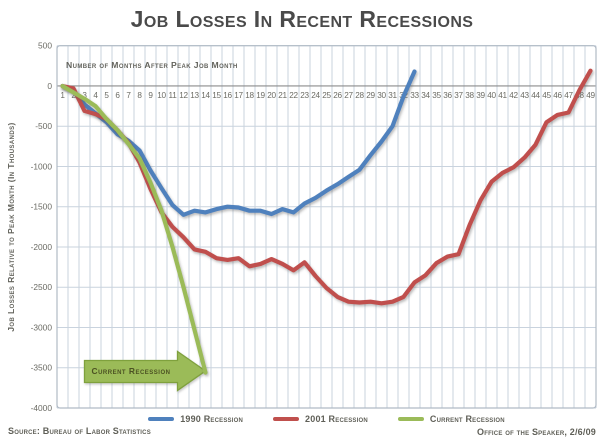 Image resolution: width=604 pixels, height=441 pixels. I want to click on svg-text: -1500, so click(42, 207).